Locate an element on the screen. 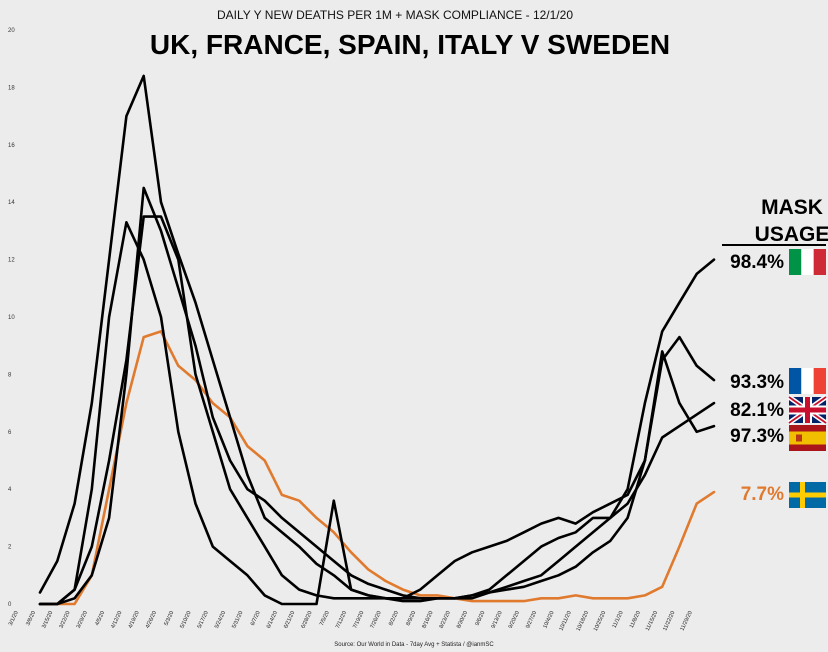  x-tick-label: 6/28/20 is located at coordinates (306, 619).